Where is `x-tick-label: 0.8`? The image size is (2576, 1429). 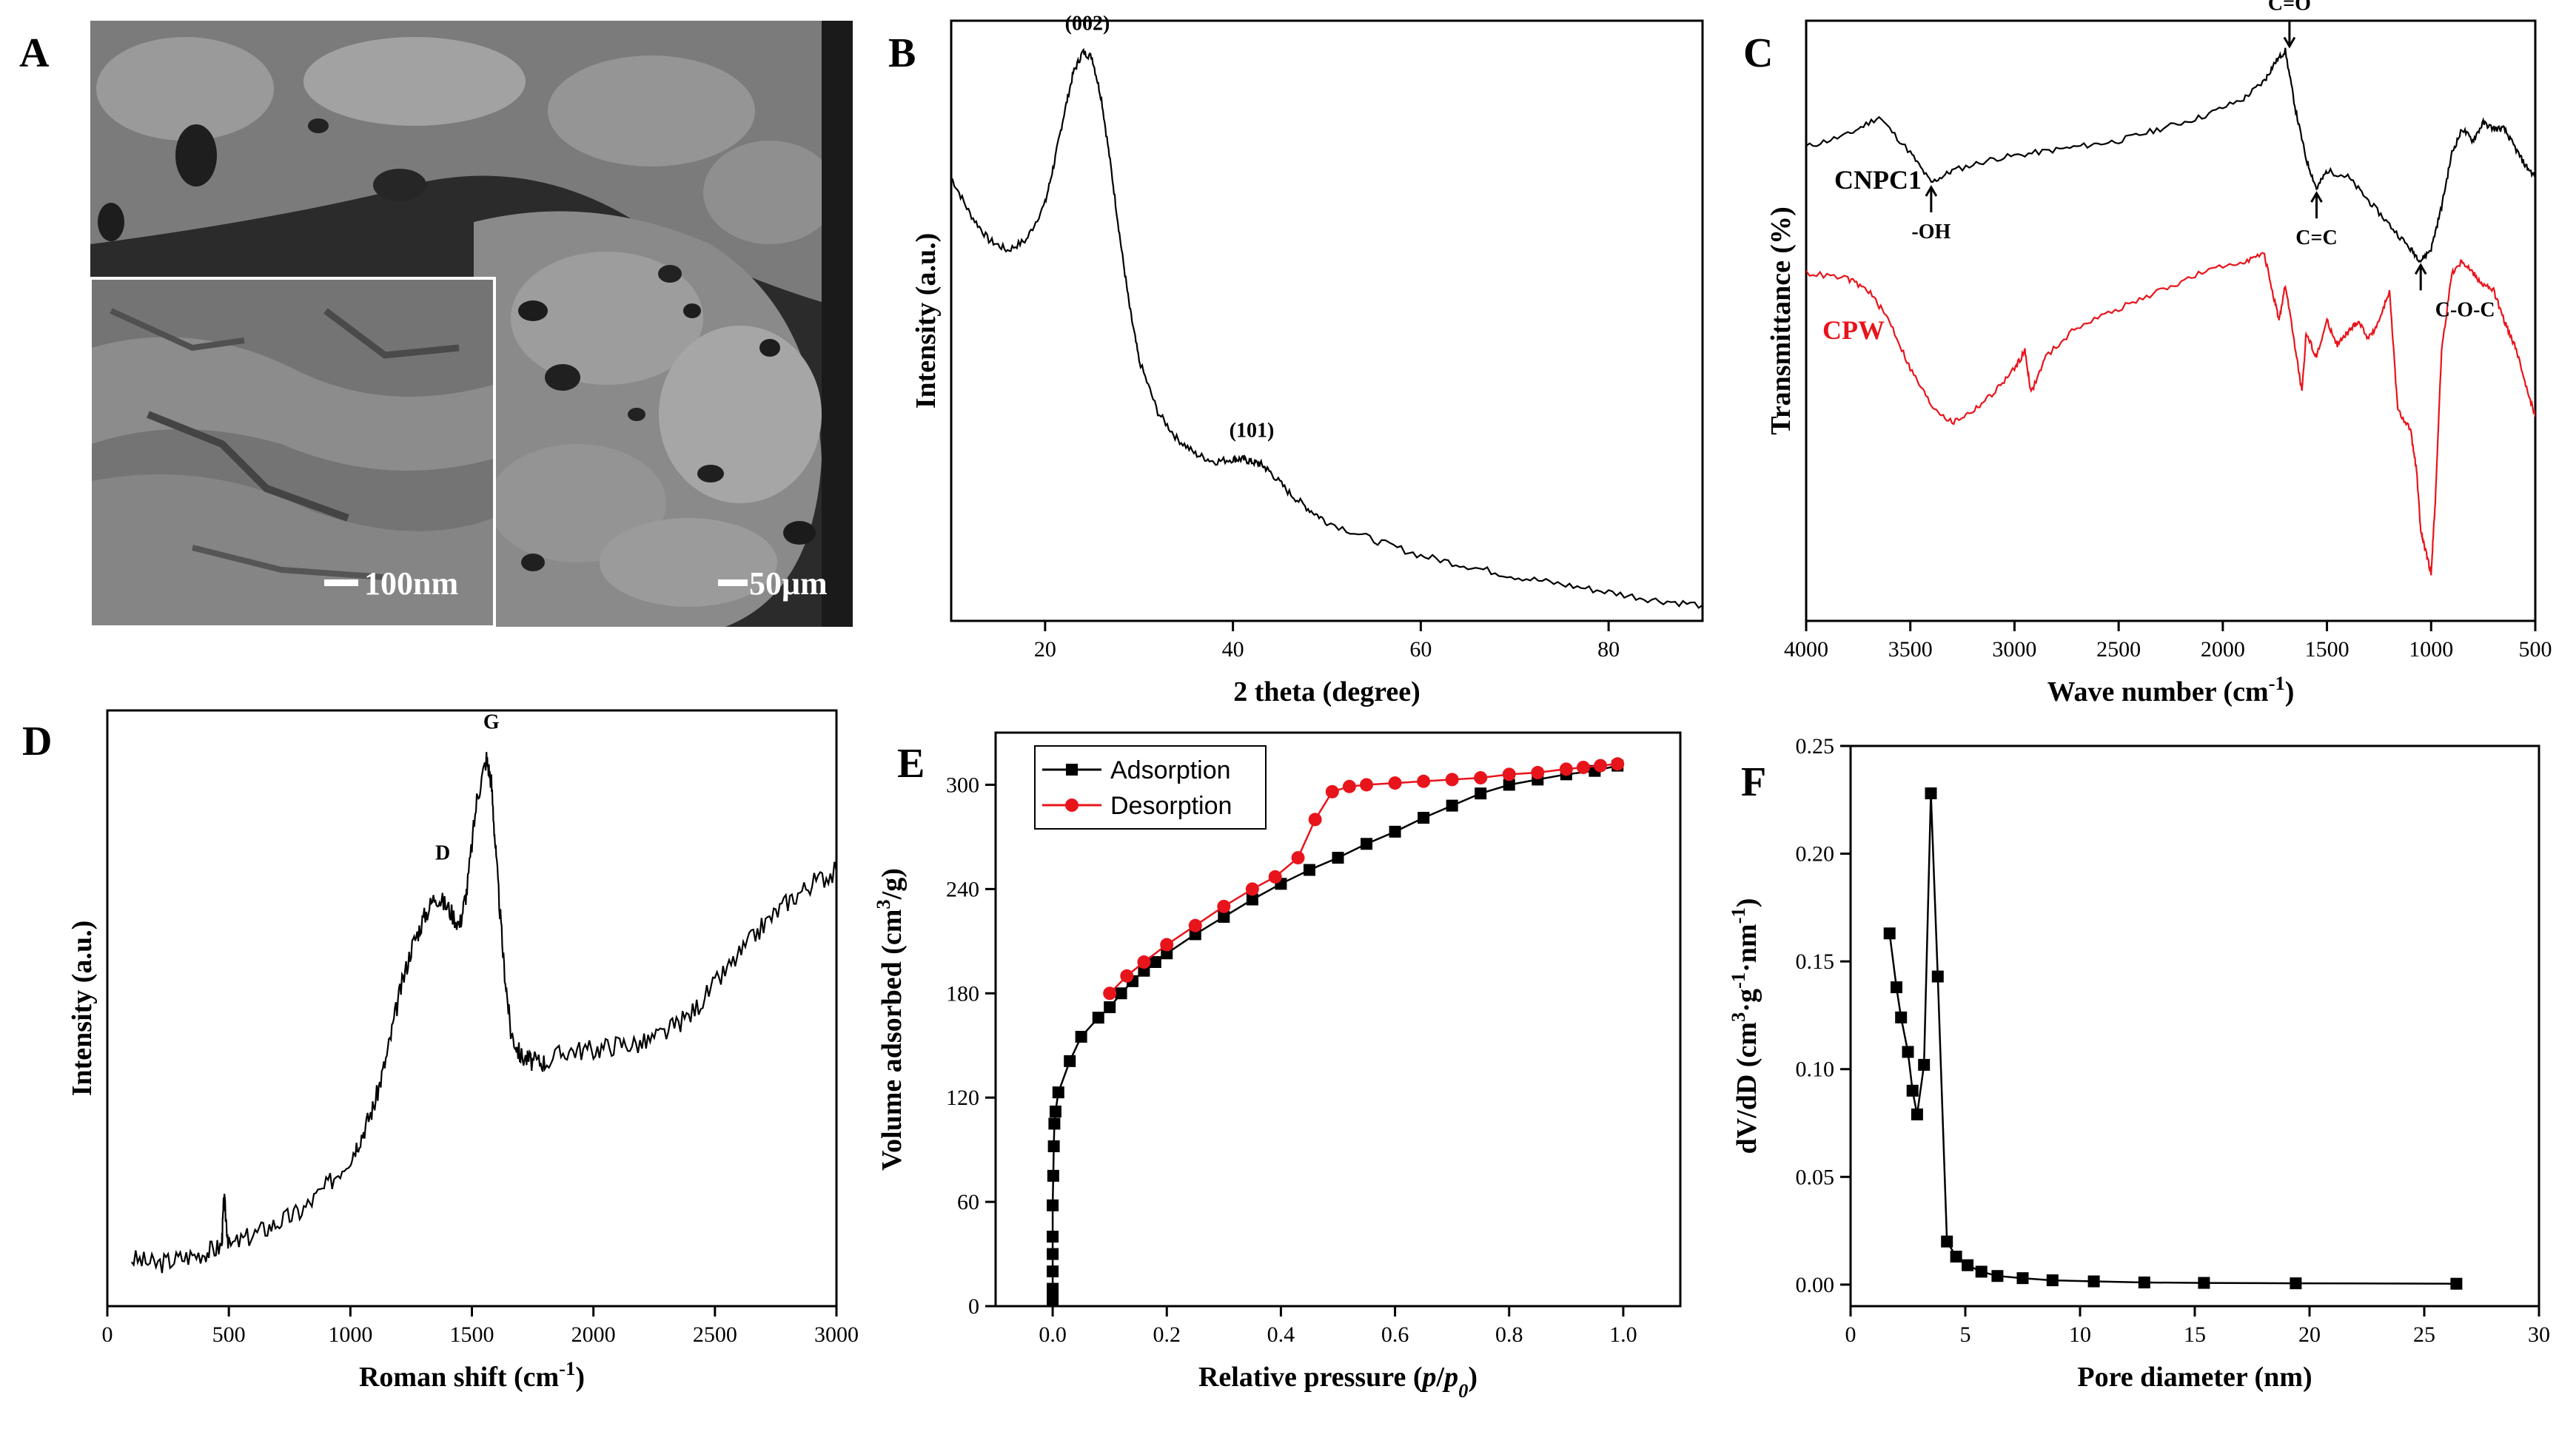
x-tick-label: 0.8 is located at coordinates (1509, 1334).